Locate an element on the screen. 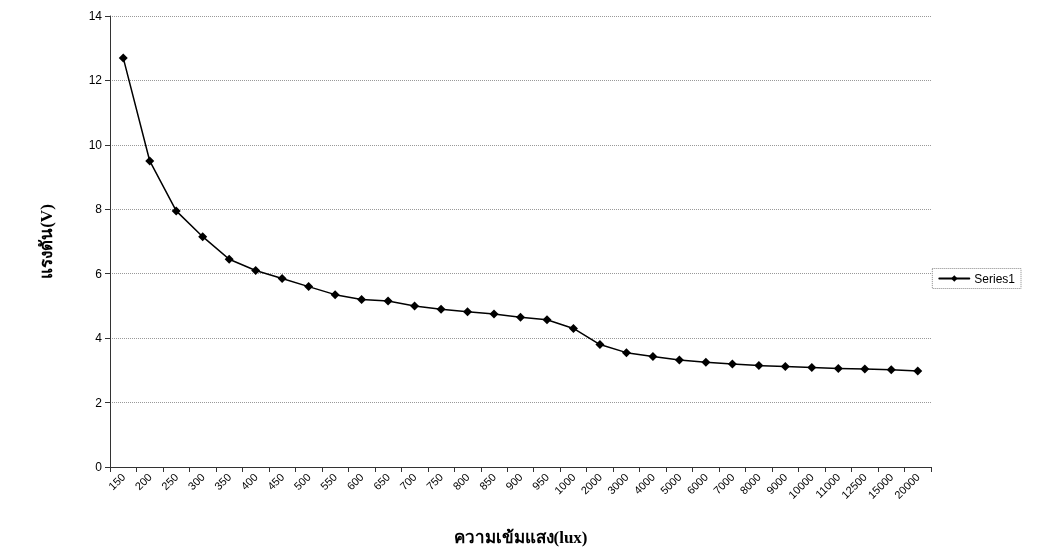 This screenshot has width=1041, height=557. x-tick-label: 950 is located at coordinates (540, 481).